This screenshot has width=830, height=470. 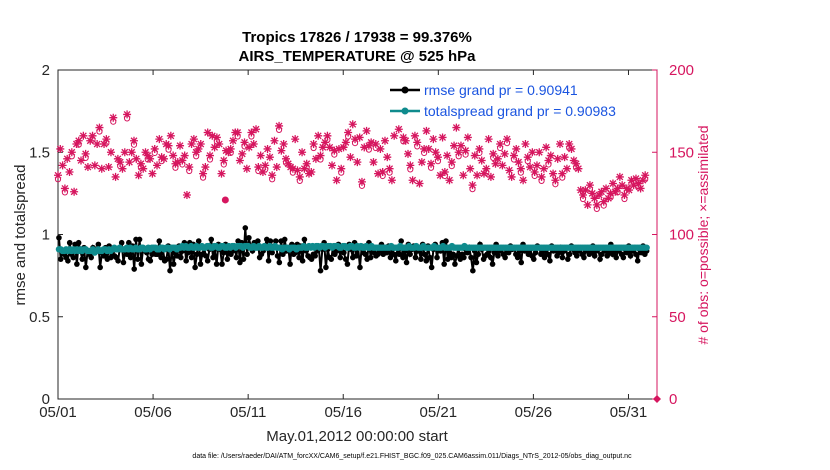 What do you see at coordinates (58, 412) in the screenshot?
I see `x-tick-label: 05/01` at bounding box center [58, 412].